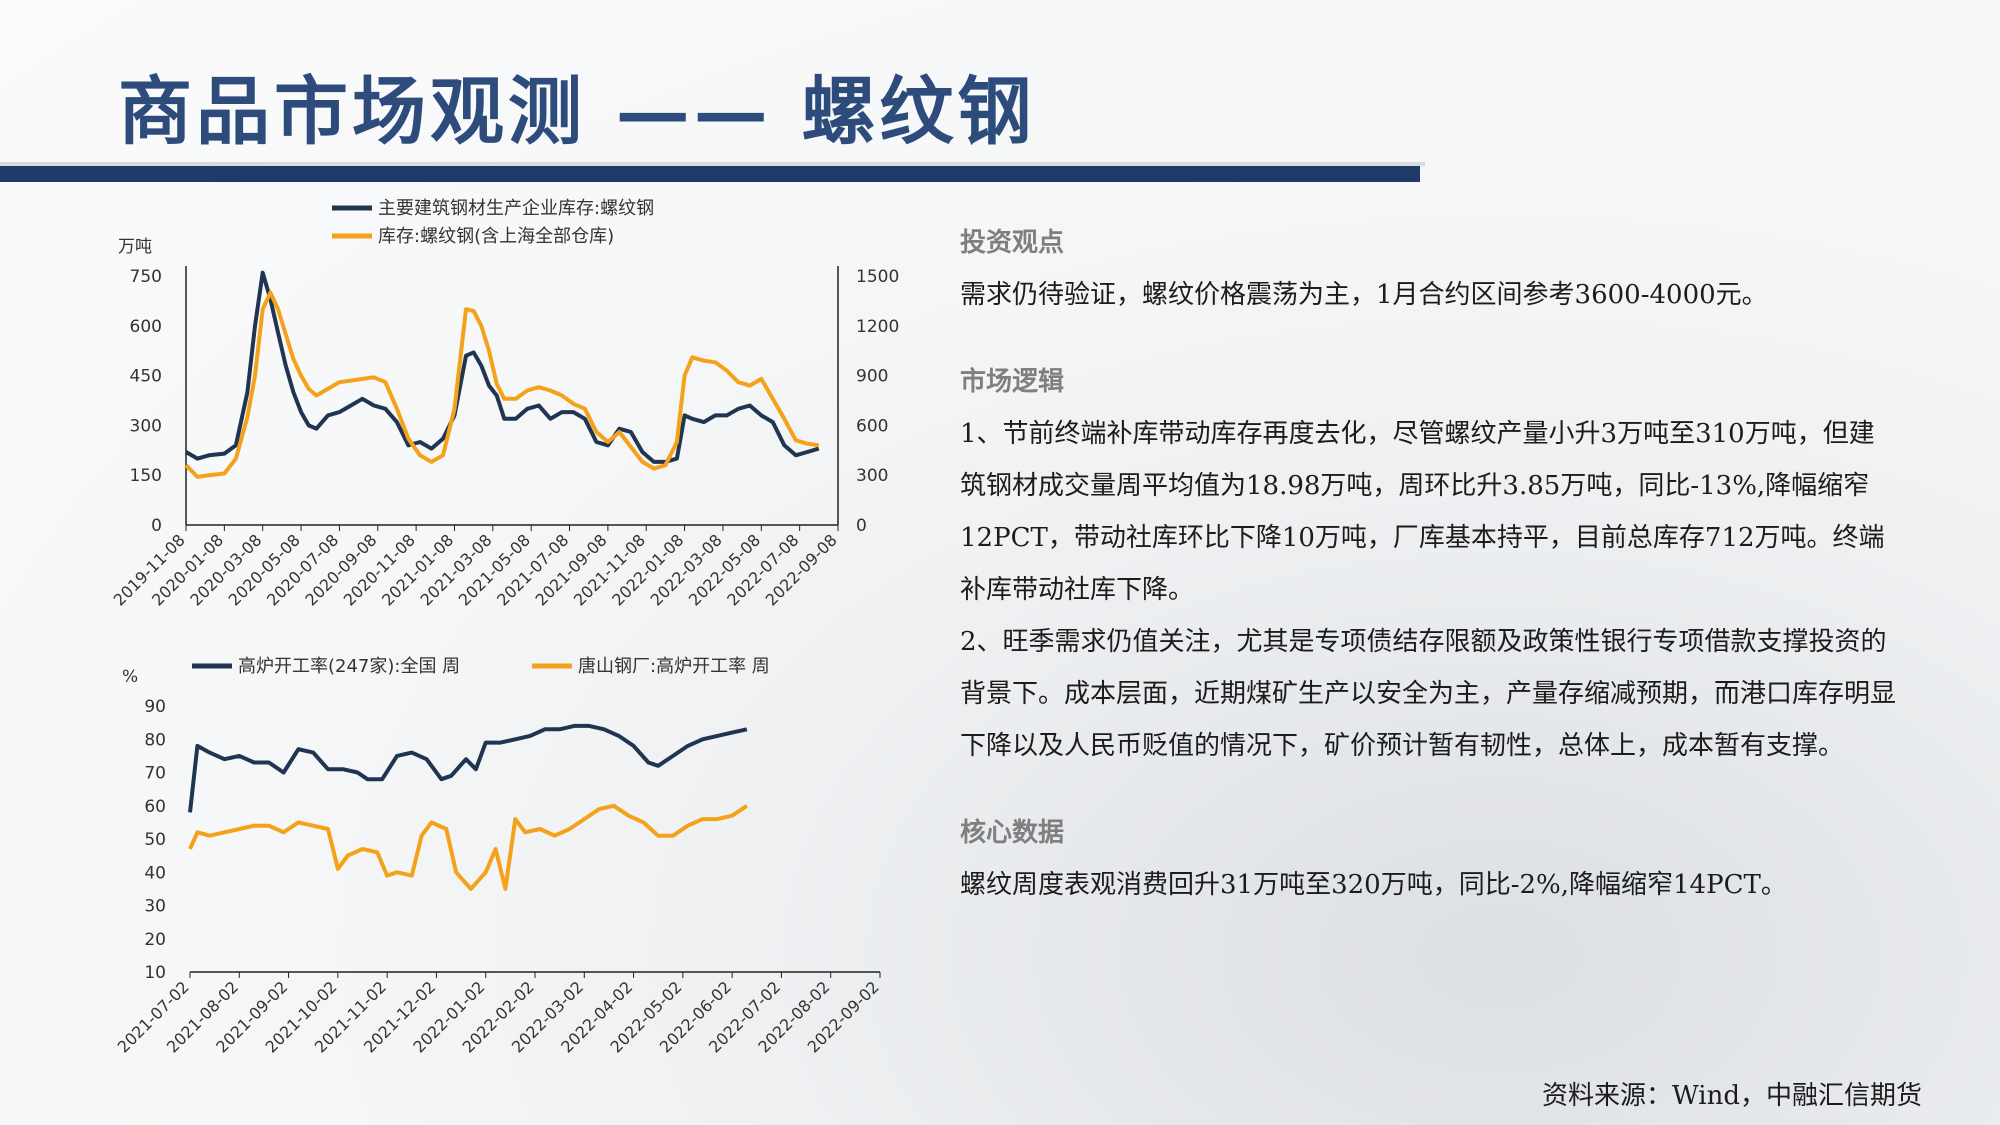  I want to click on y2-tick-label: 0, so click(861, 526).